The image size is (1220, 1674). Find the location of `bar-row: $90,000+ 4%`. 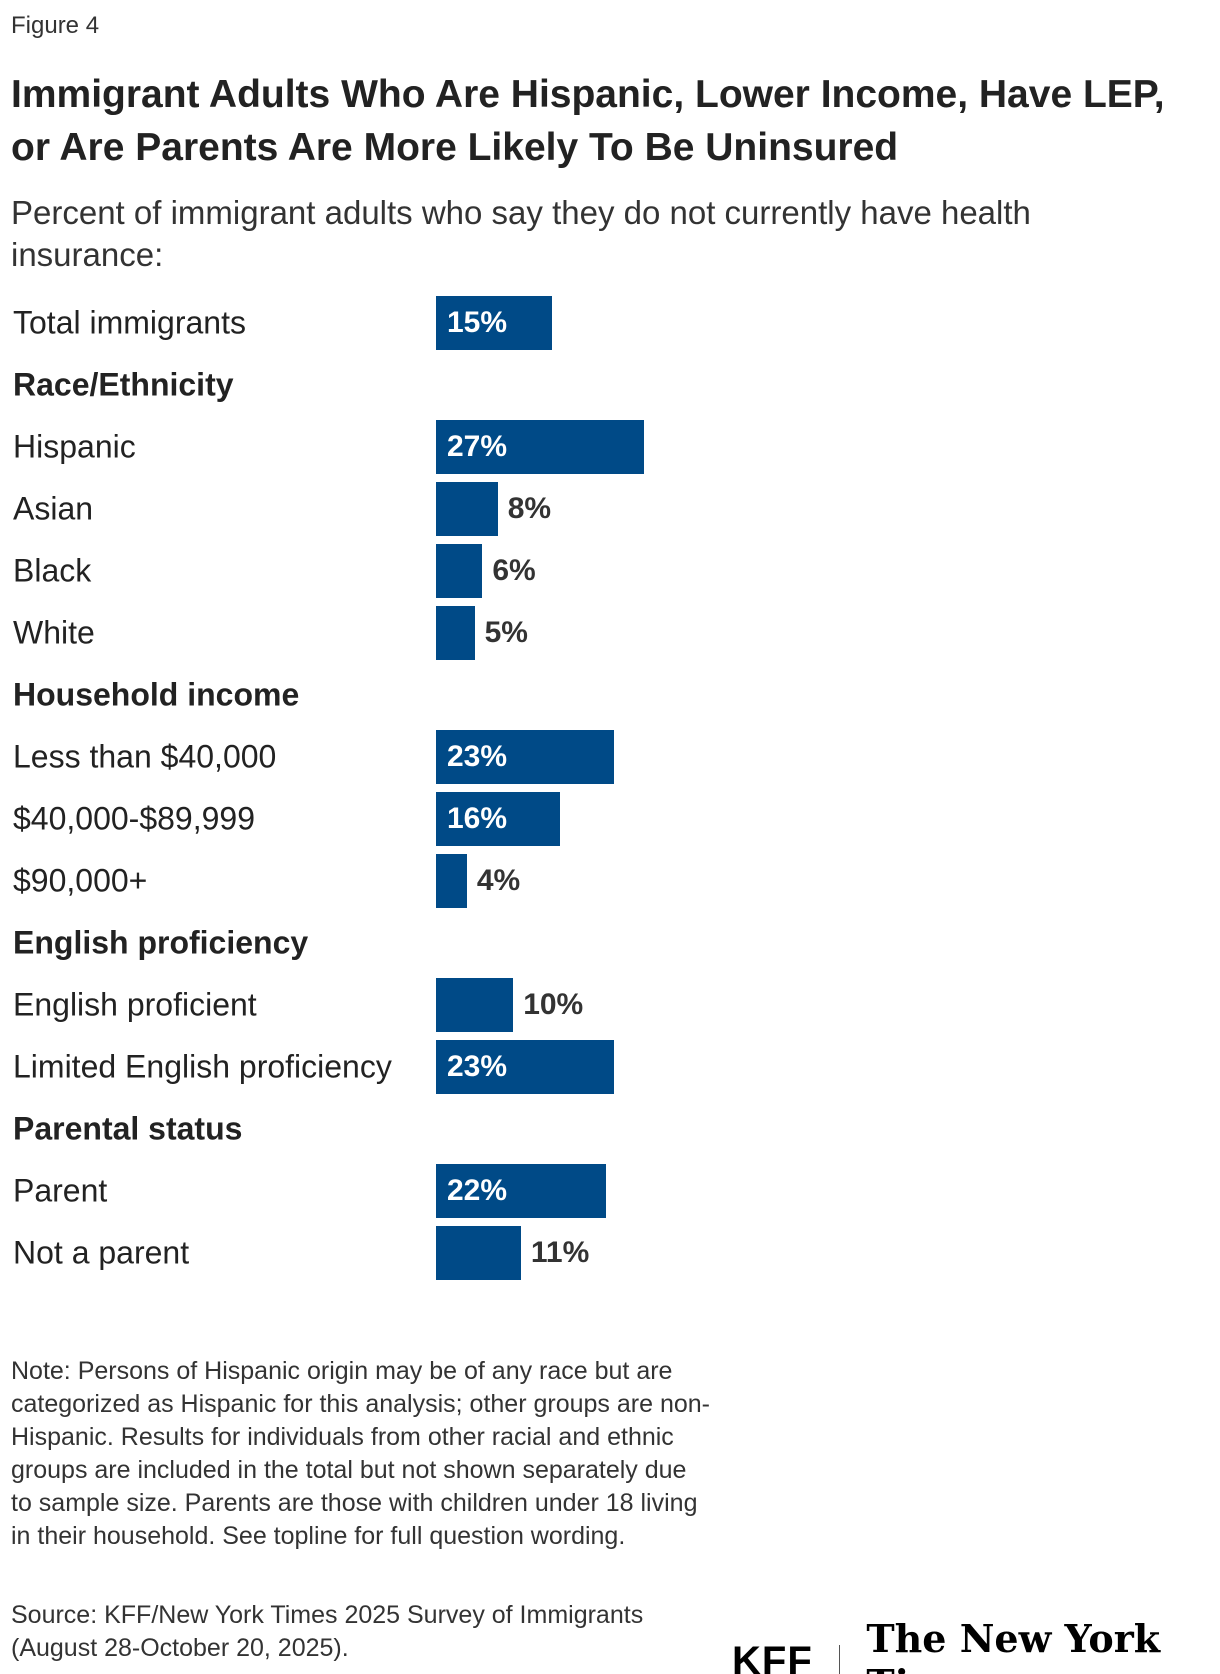

bar-row: $90,000+ 4% is located at coordinates (610, 881).